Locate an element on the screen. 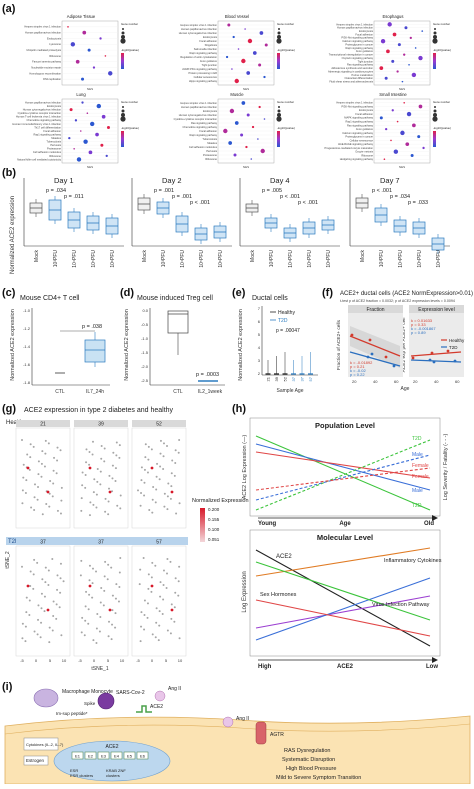 This screenshot has height=789, width=474. panel-i-ang-ii-molecule is located at coordinates (160, 696).